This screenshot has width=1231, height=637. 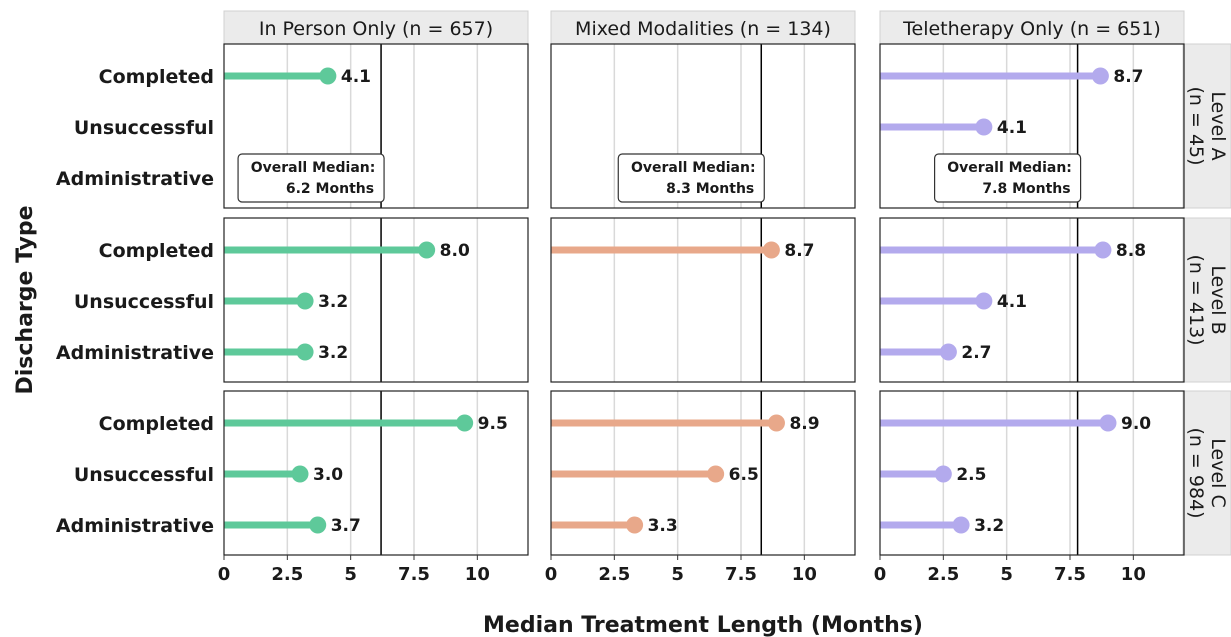 I want to click on row-strip-sublabel: (n = 984), so click(x=1196, y=472).